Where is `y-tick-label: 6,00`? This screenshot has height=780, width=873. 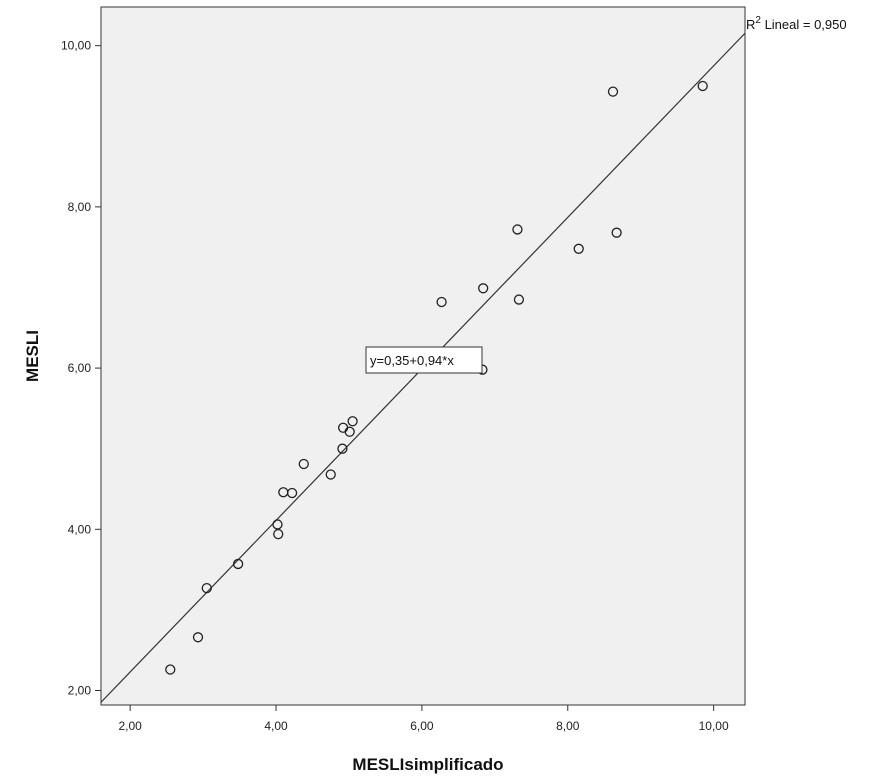 y-tick-label: 6,00 is located at coordinates (80, 368).